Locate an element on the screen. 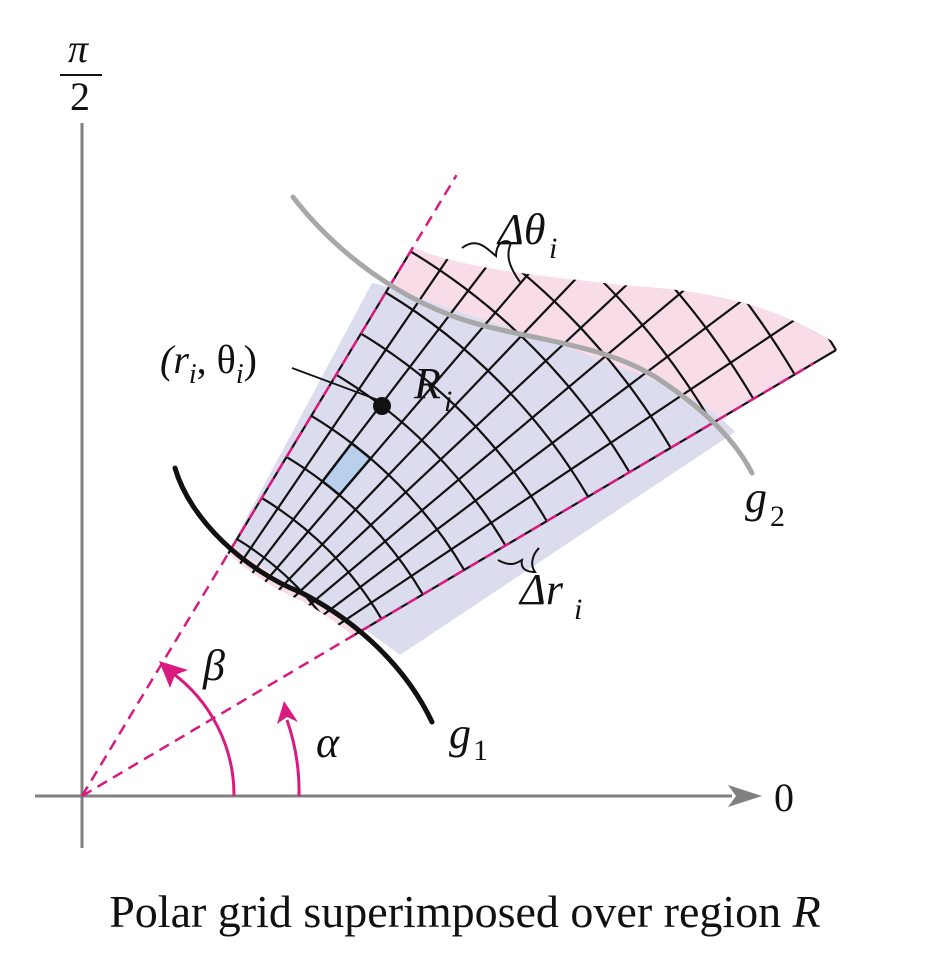 The height and width of the screenshot is (955, 930). delta-theta-subscript: i is located at coordinates (553, 248).